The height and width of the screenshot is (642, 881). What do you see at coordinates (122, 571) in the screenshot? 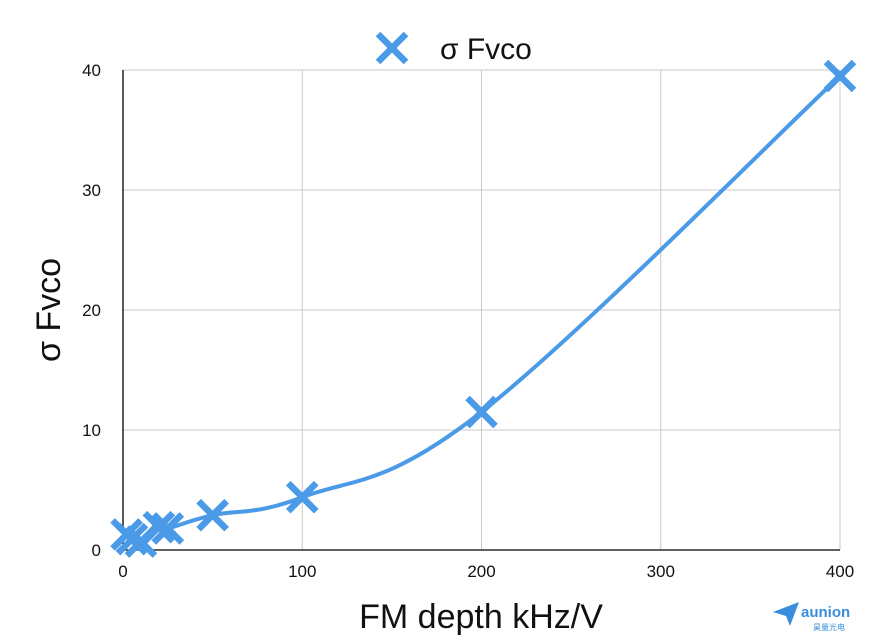
I see `x-tick-label: 0` at bounding box center [122, 571].